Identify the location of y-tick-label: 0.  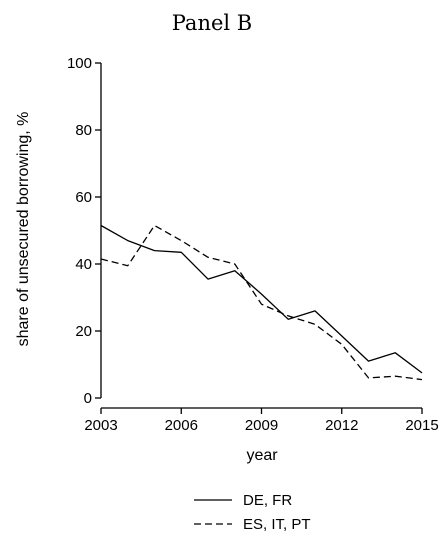
(88, 398).